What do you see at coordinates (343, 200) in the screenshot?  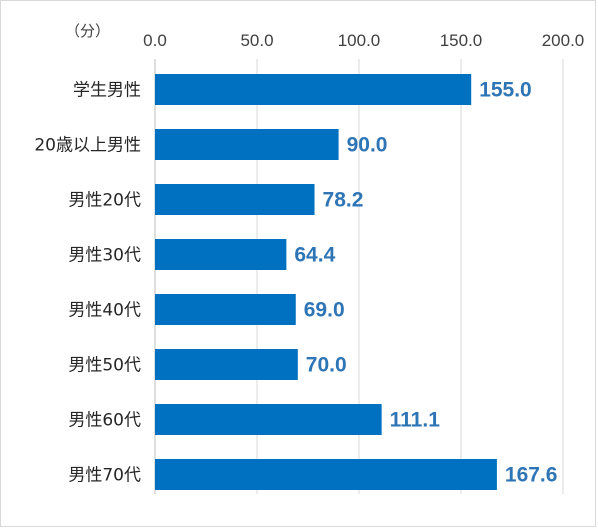 I see `data-label: 78.2` at bounding box center [343, 200].